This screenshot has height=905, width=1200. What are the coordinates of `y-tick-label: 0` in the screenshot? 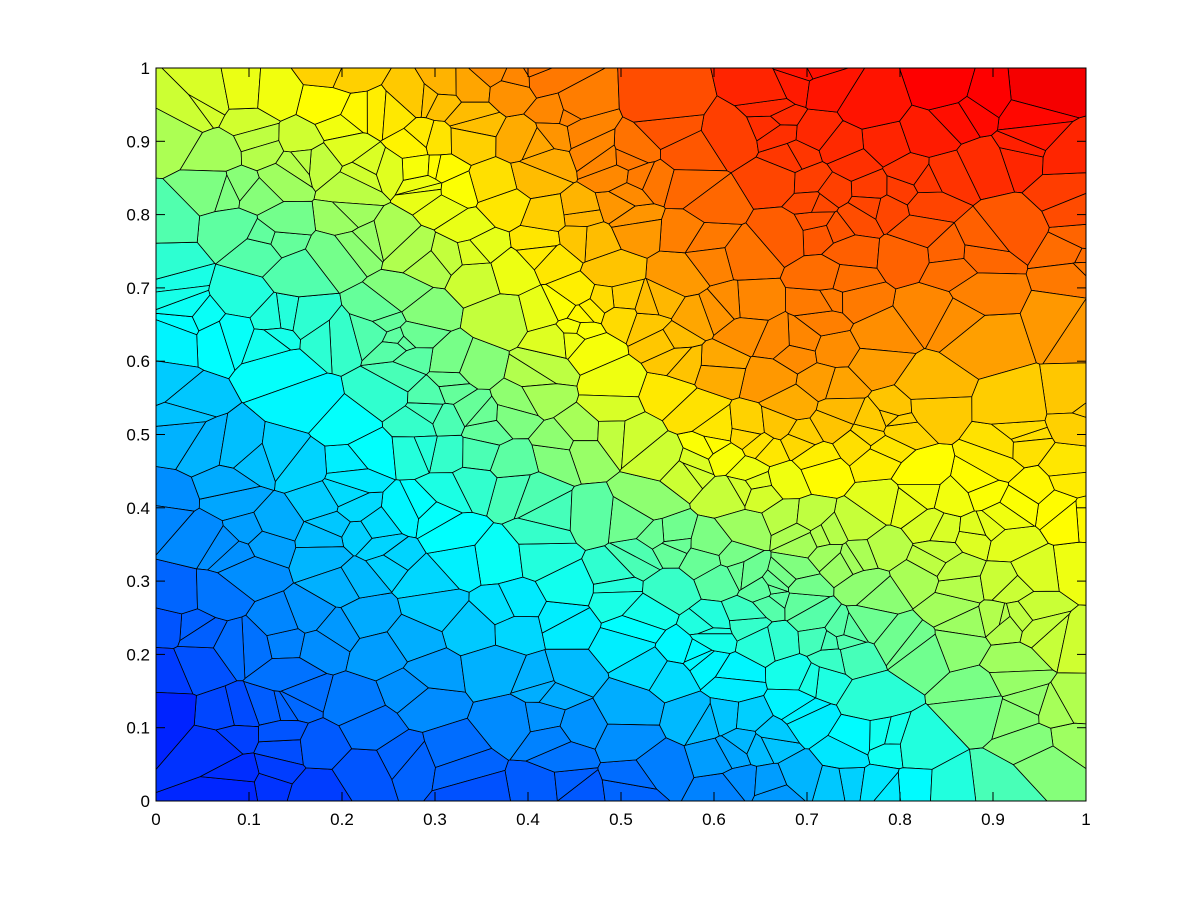 It's located at (145, 801).